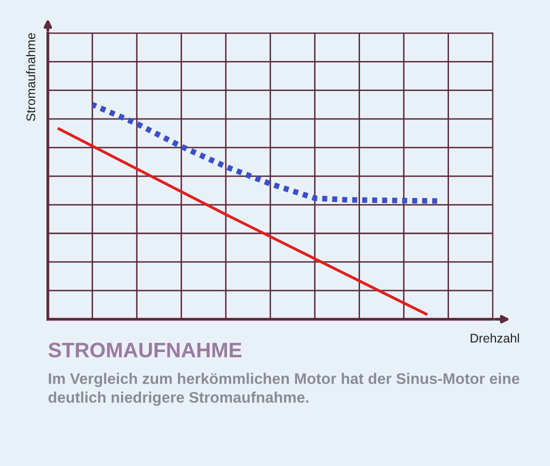  Describe the element at coordinates (145, 350) in the screenshot. I see `text: STROMAUFNAHME` at that location.